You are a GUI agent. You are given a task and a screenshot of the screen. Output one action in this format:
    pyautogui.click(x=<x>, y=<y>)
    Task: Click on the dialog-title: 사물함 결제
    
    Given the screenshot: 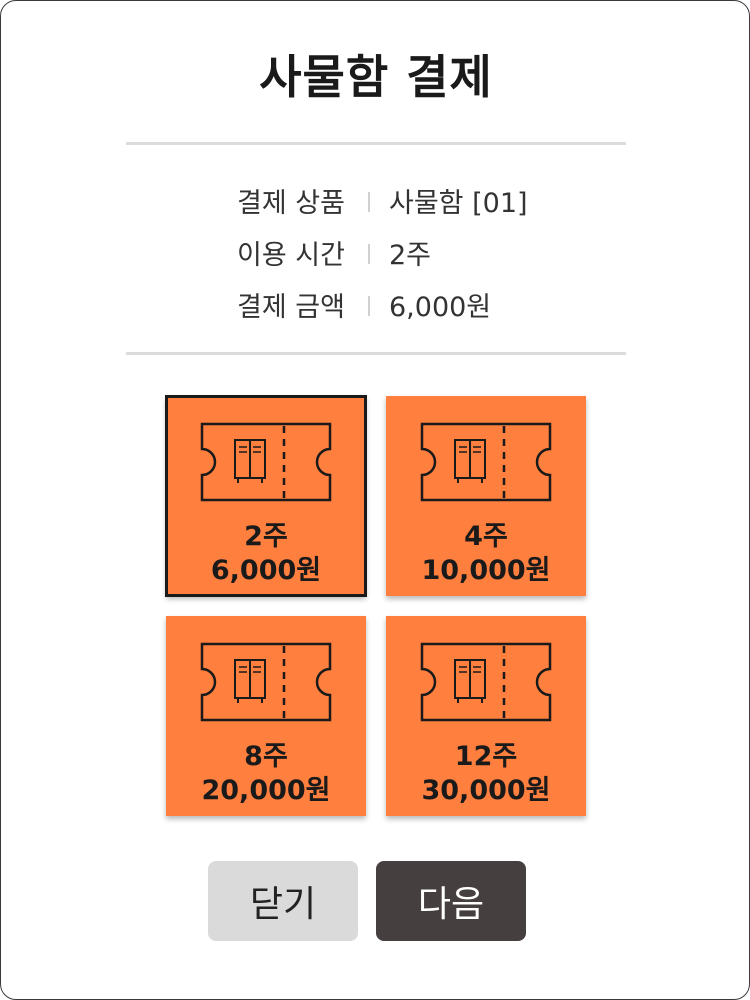 What is the action you would take?
    pyautogui.click(x=376, y=77)
    